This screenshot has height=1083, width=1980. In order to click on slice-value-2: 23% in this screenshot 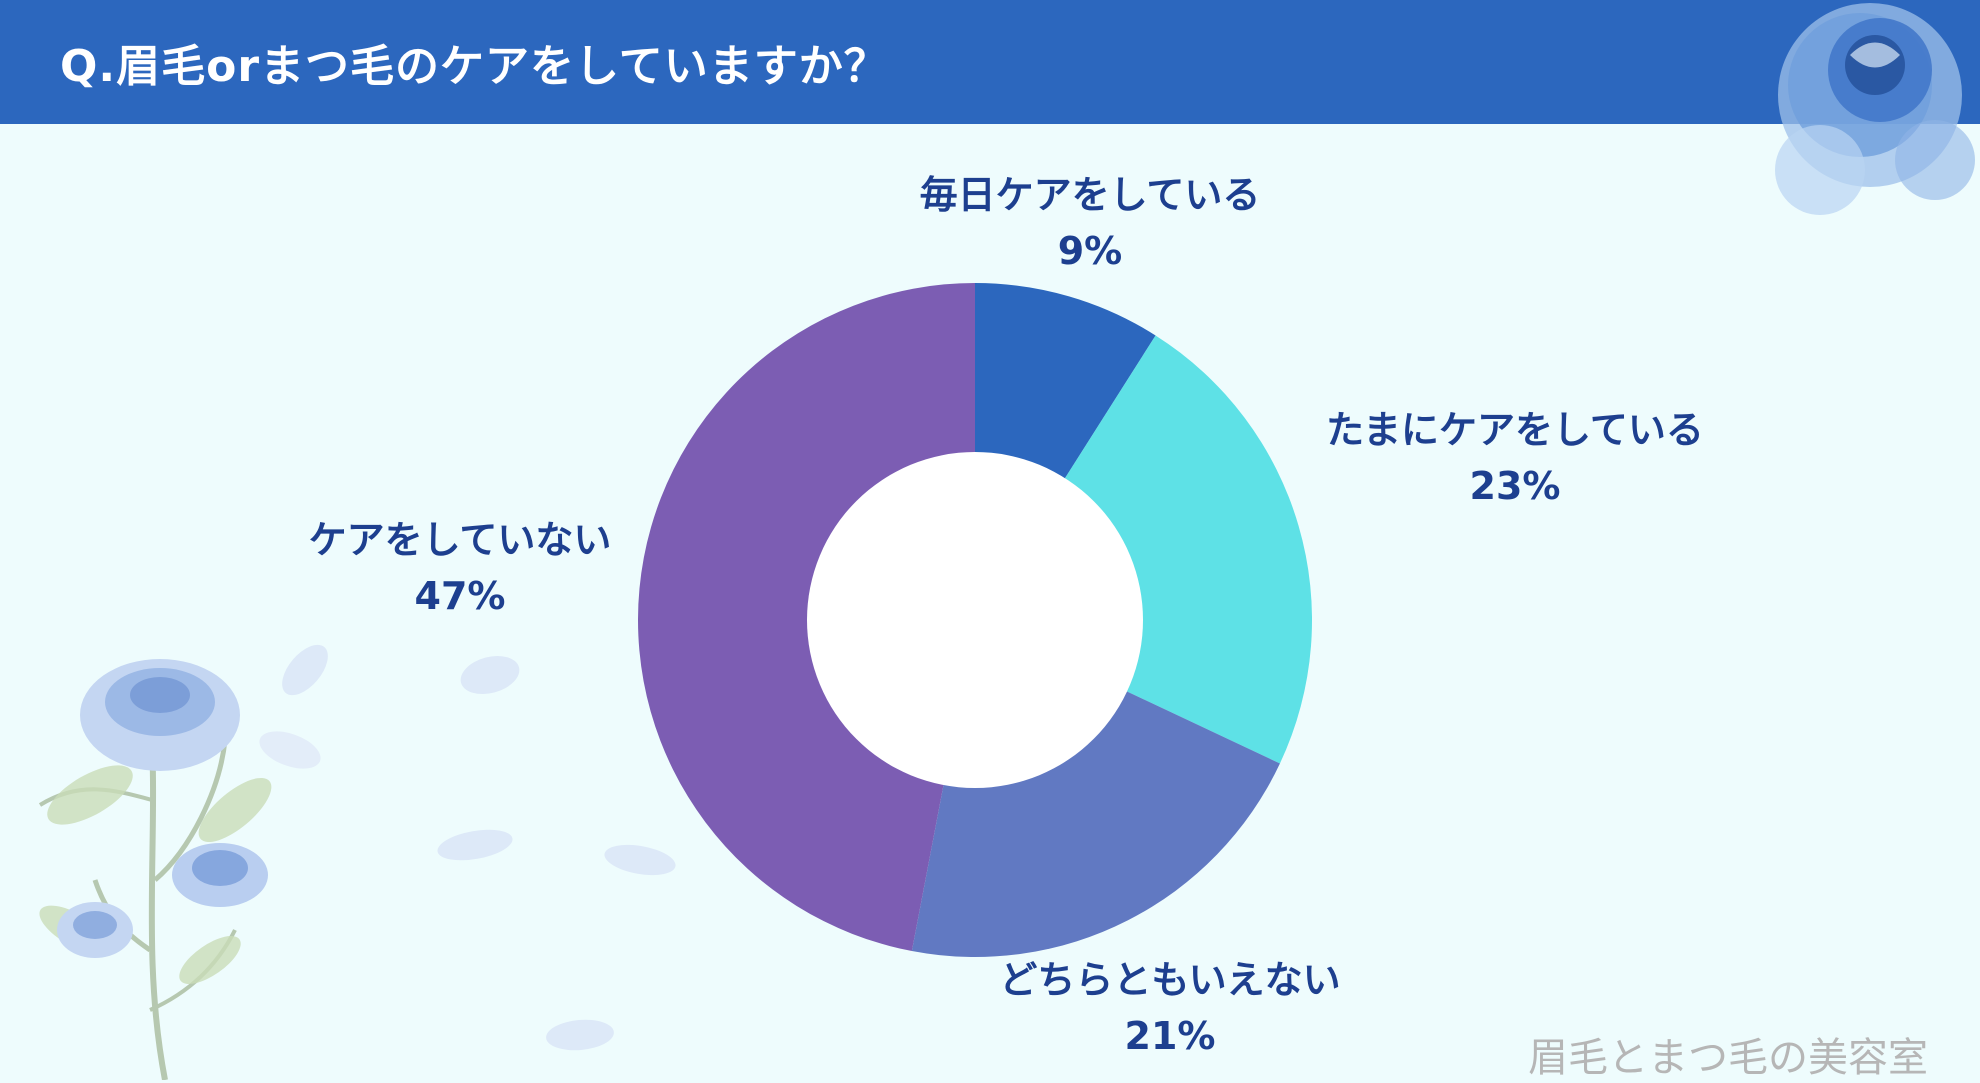, I will do `click(1515, 486)`.